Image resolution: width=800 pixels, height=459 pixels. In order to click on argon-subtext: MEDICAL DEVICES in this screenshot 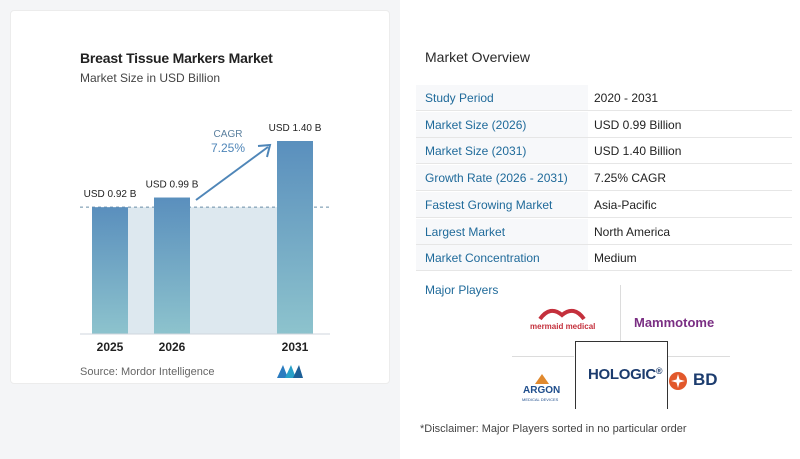, I will do `click(540, 399)`.